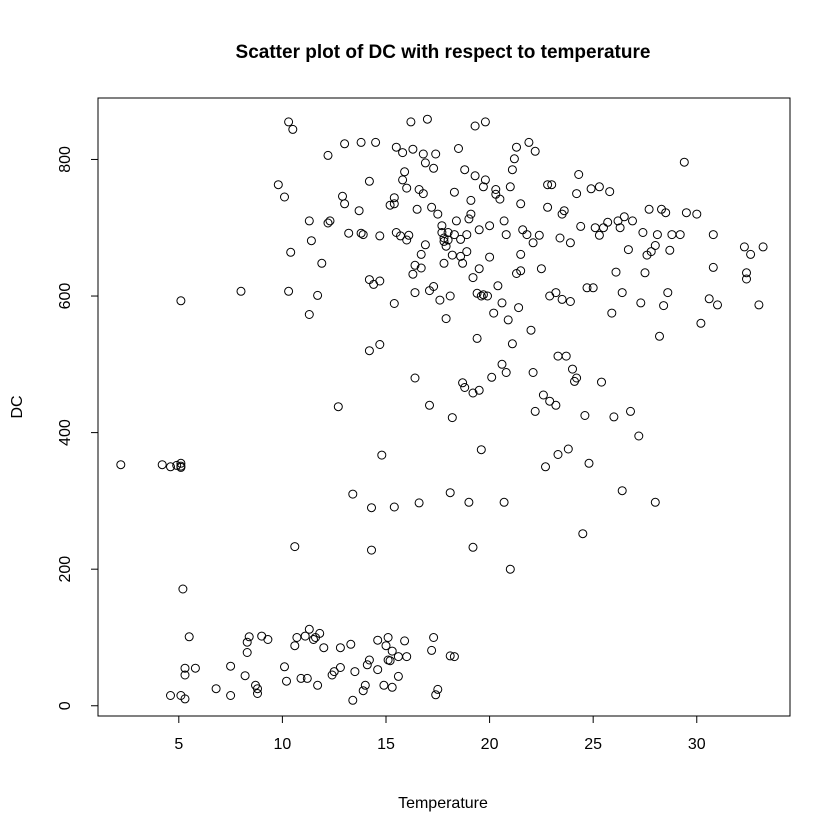  What do you see at coordinates (440, 734) in the screenshot?
I see `x-axis: 5 10 15 20 25 30` at bounding box center [440, 734].